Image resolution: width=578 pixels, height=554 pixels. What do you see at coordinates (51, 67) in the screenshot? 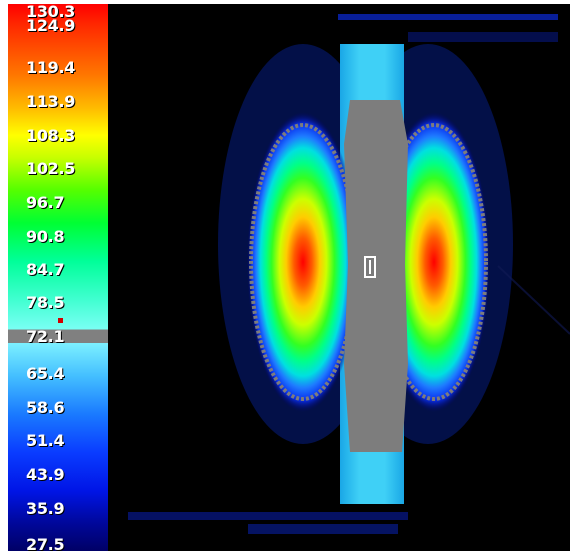
I see `legend-tick-2: 119.4` at bounding box center [51, 67].